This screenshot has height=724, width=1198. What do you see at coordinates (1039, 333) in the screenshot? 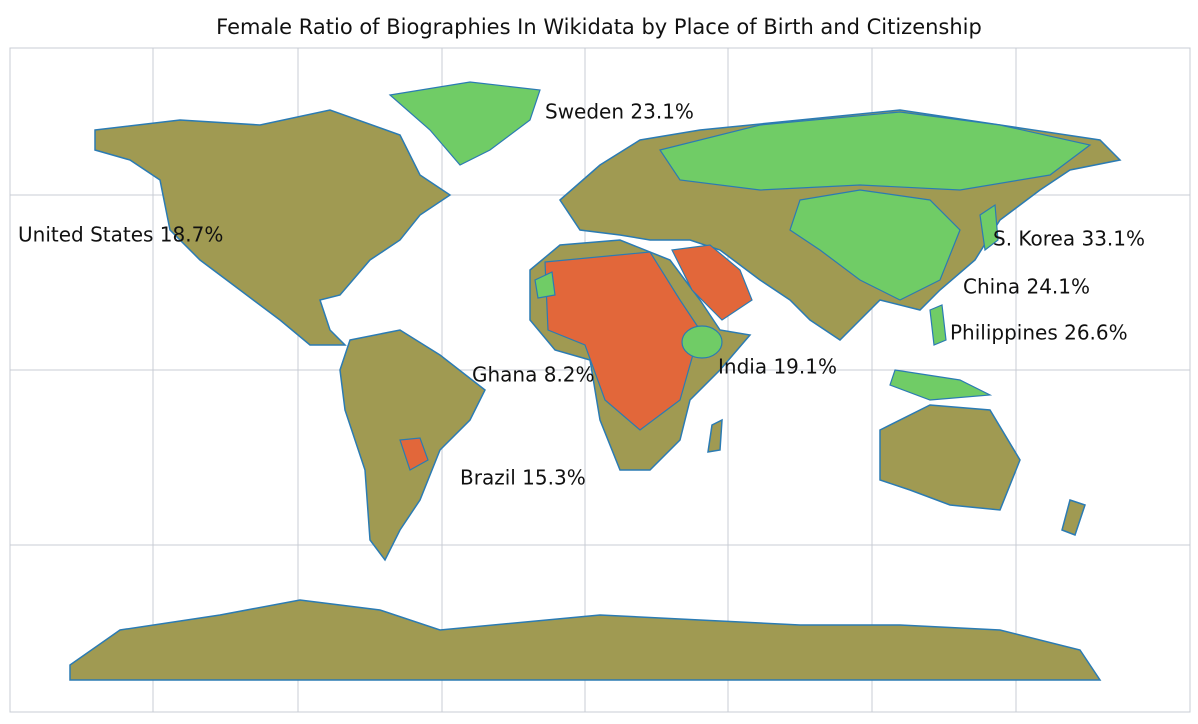
I see `country-label: Philippines 26.6%` at bounding box center [1039, 333].